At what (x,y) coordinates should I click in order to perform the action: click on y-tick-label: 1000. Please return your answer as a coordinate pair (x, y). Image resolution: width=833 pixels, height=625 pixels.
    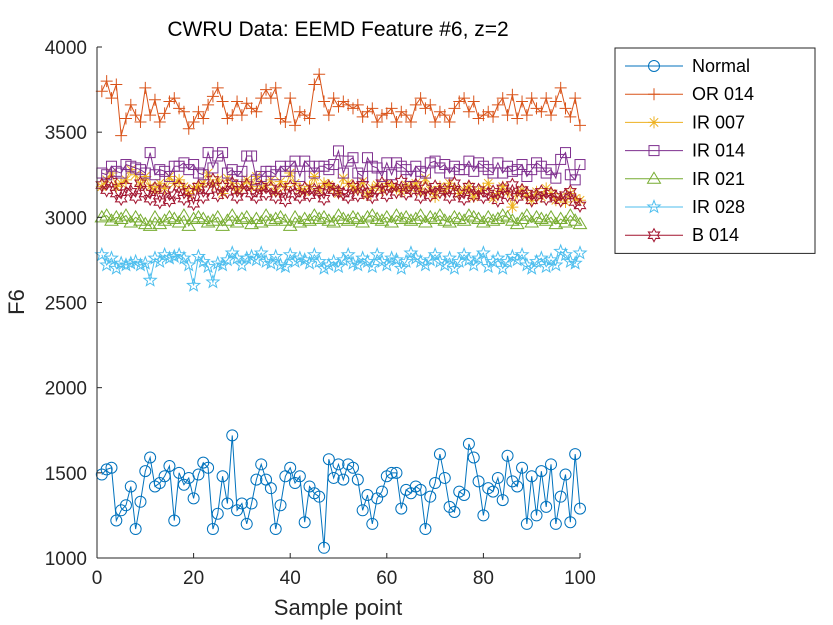
    Looking at the image, I should click on (66, 559).